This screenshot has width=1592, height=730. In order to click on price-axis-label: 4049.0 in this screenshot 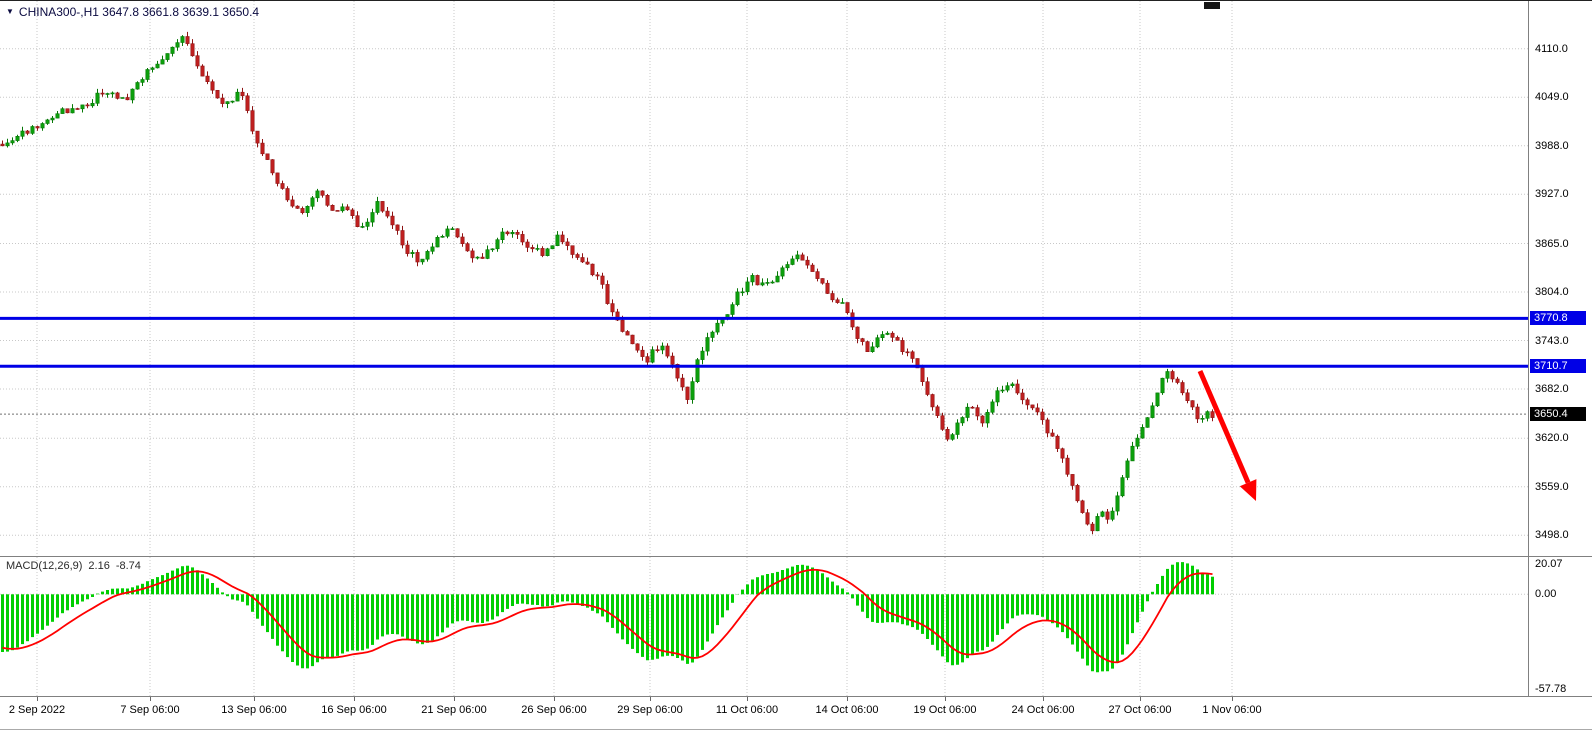, I will do `click(1552, 97)`.